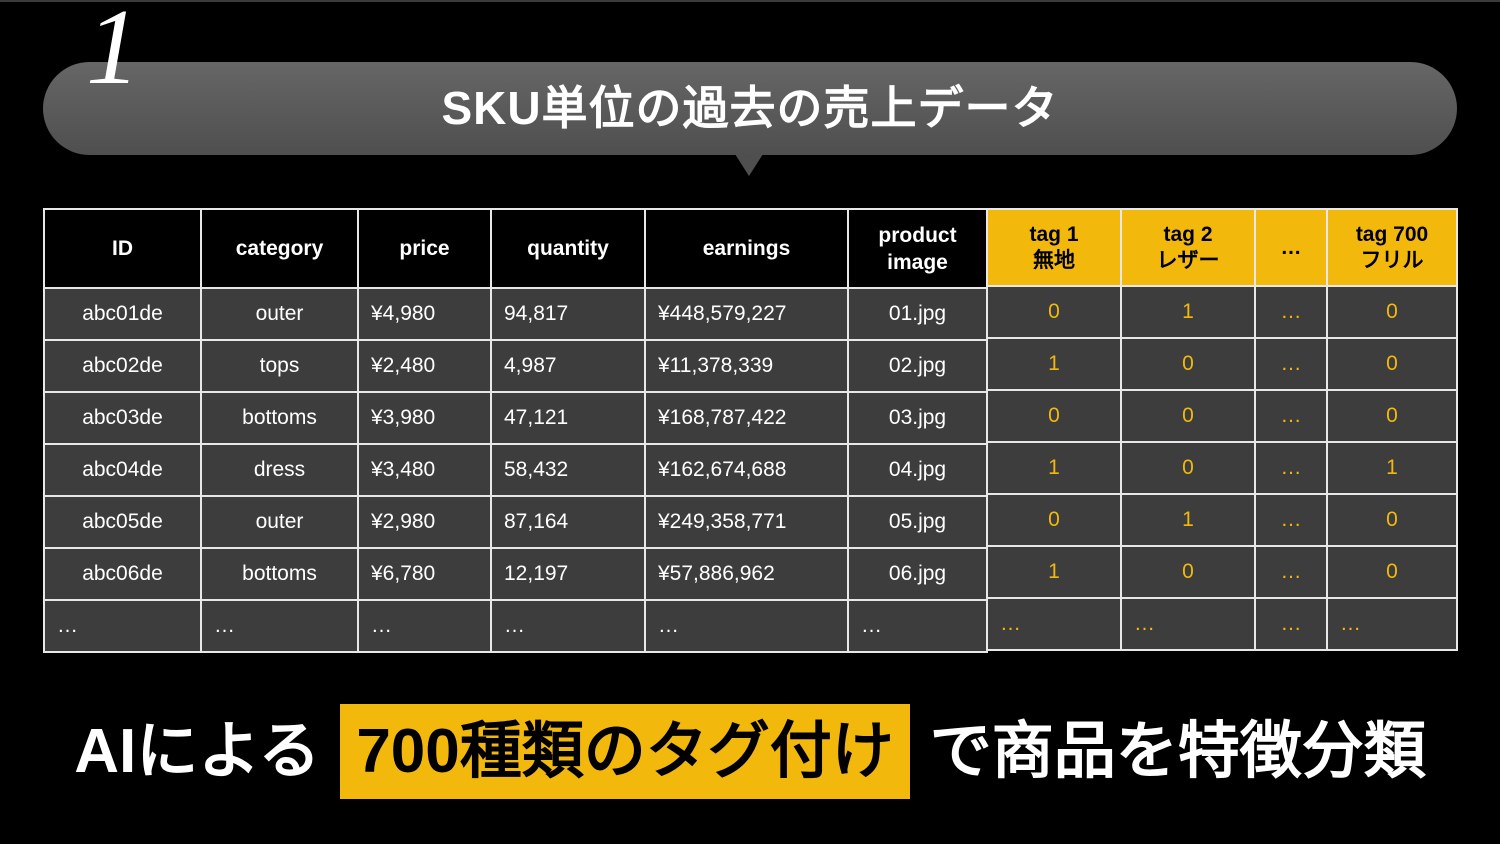 This screenshot has height=844, width=1500. What do you see at coordinates (917, 262) in the screenshot?
I see `header-product-image-line2: image` at bounding box center [917, 262].